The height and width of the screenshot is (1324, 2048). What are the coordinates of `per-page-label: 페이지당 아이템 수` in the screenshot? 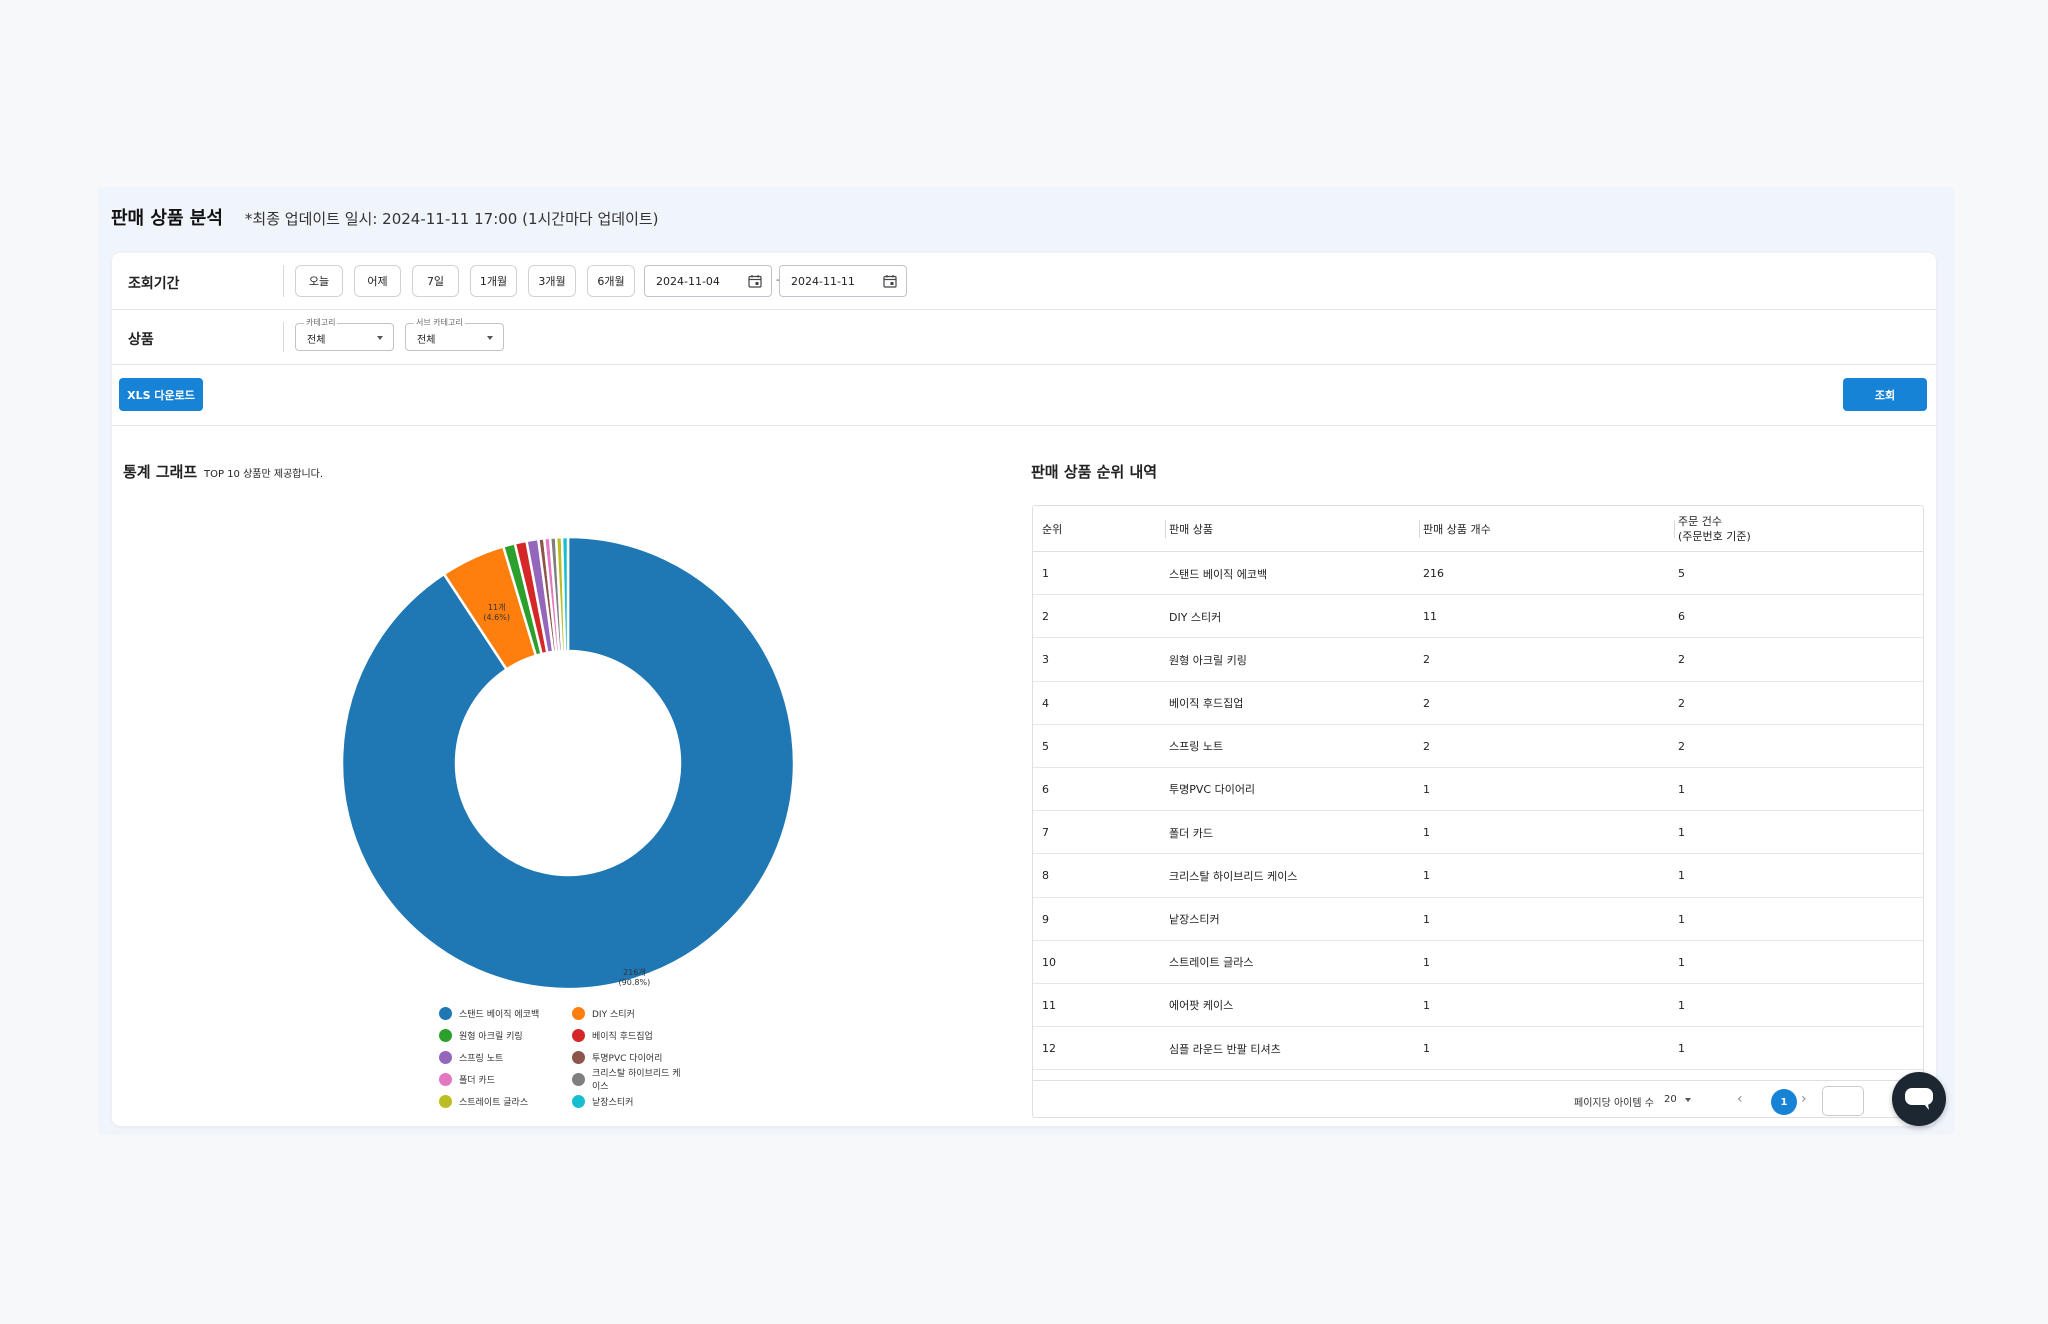 It's located at (1614, 1103).